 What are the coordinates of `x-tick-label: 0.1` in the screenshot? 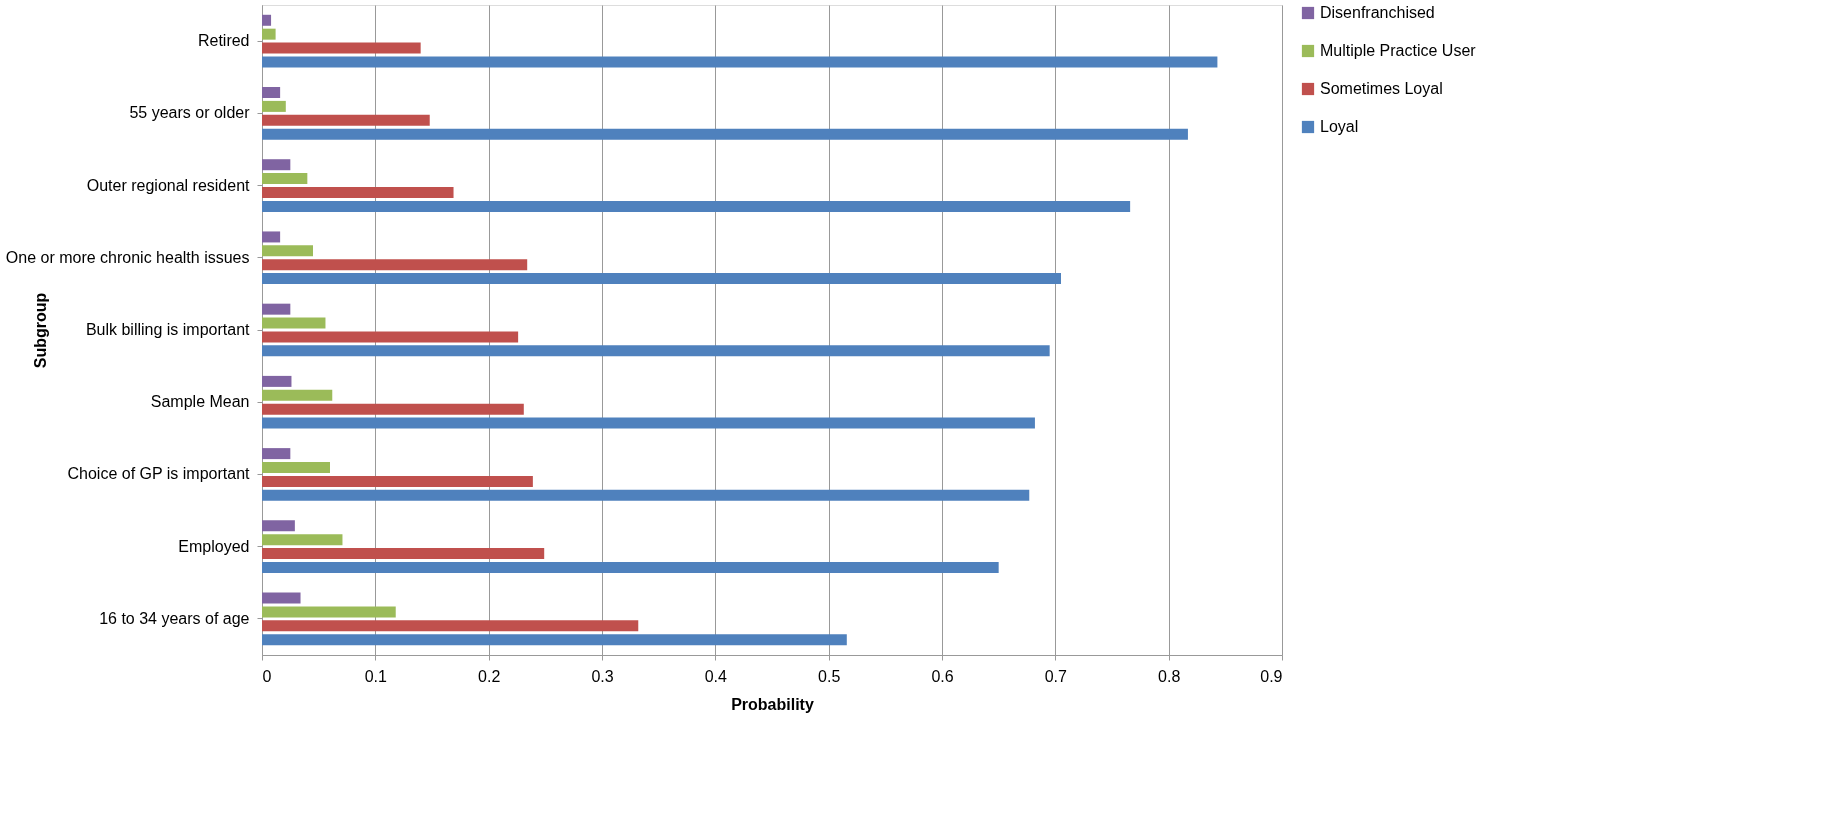 It's located at (376, 676).